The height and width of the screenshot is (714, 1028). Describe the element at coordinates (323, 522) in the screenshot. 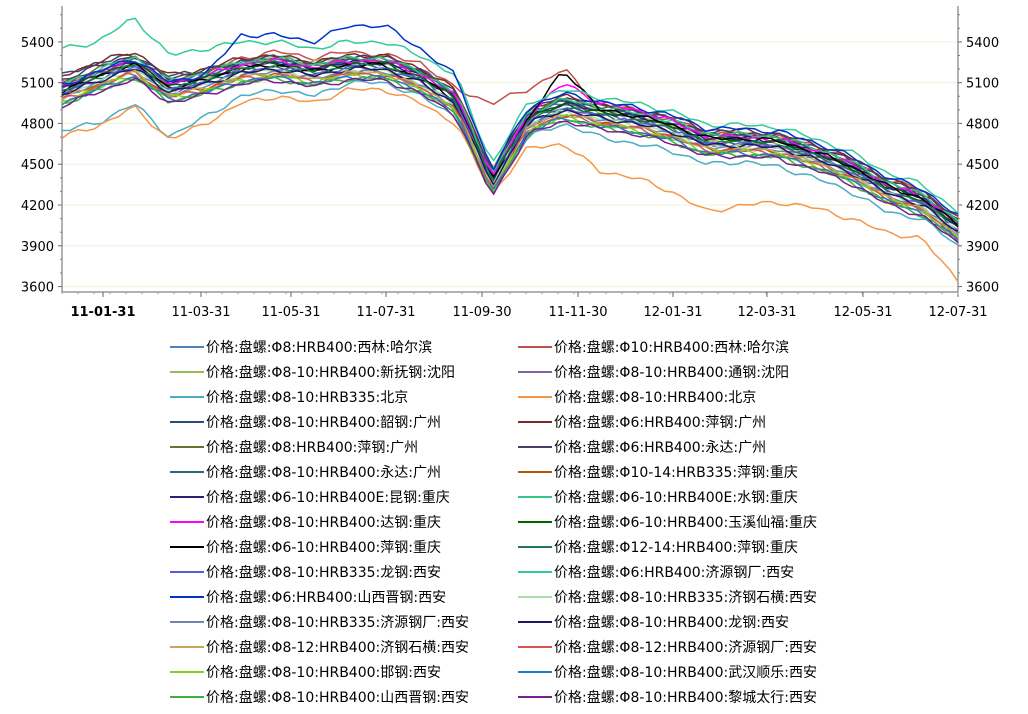

I see `legend-label: 价格:盘螺:Φ8-10:HRB400:达钢:重庆` at that location.